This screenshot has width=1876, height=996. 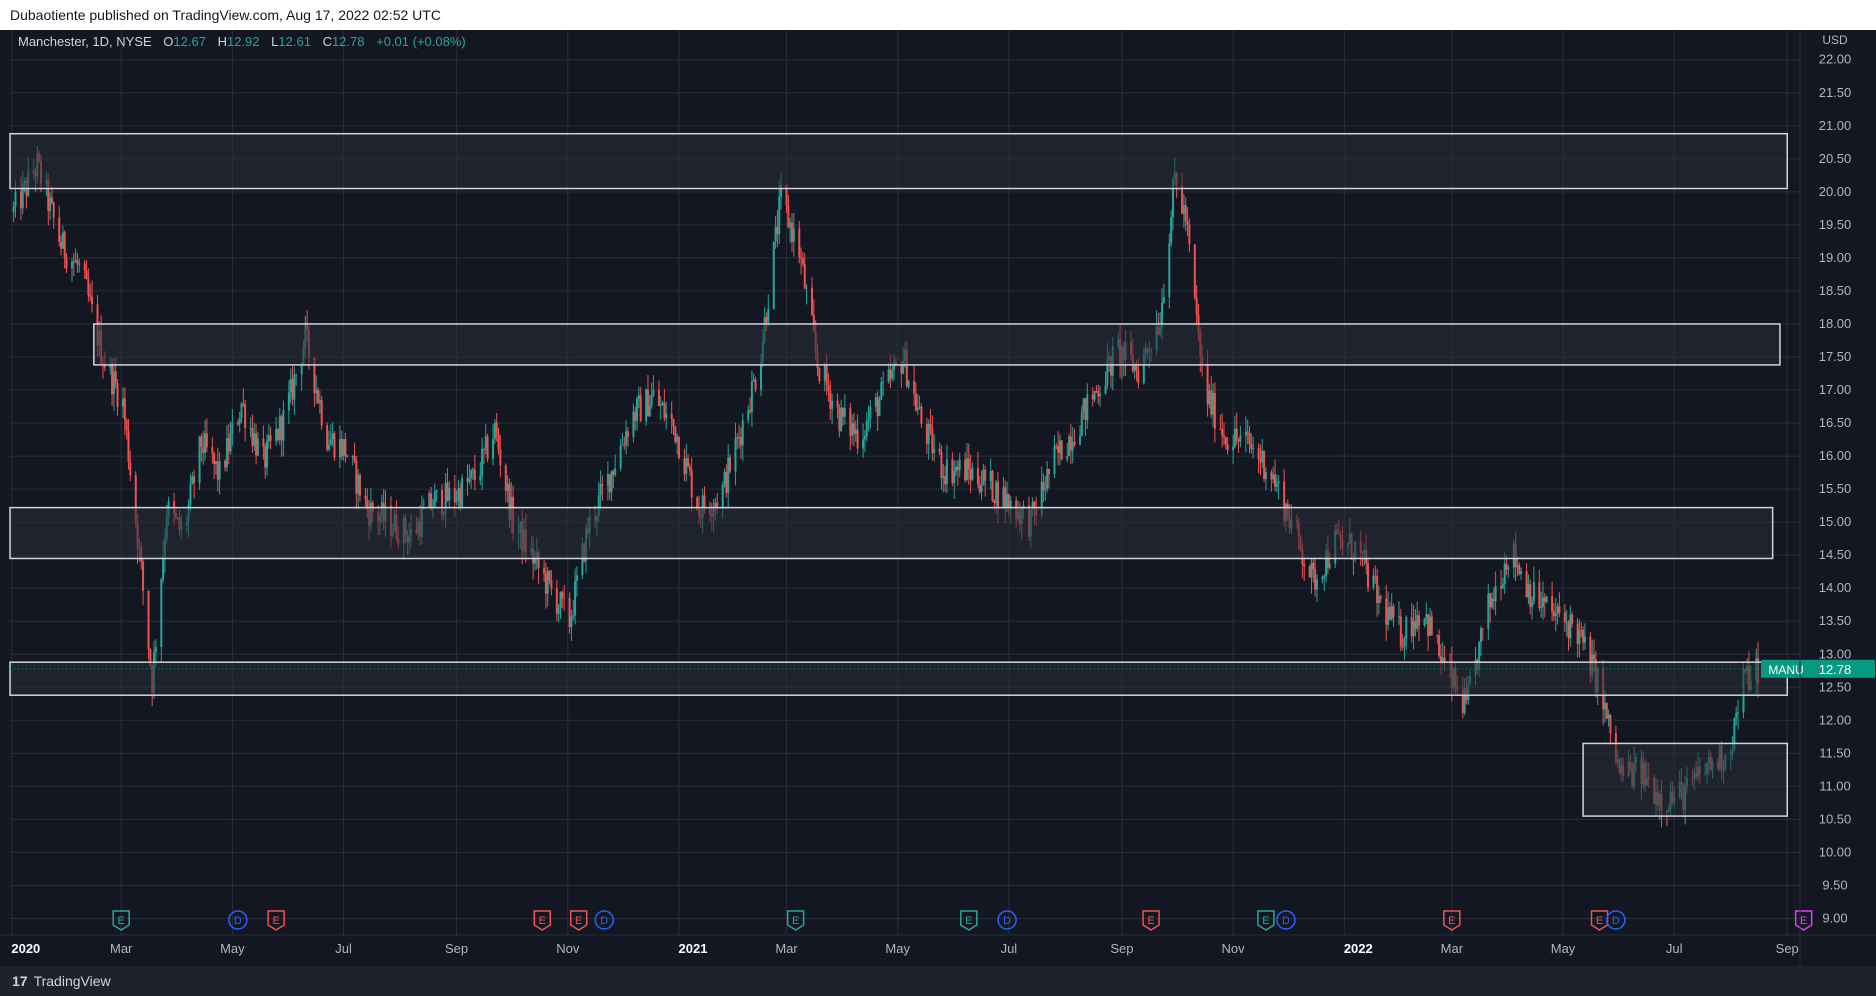 I want to click on price-tick-label: 9.00, so click(x=1834, y=917).